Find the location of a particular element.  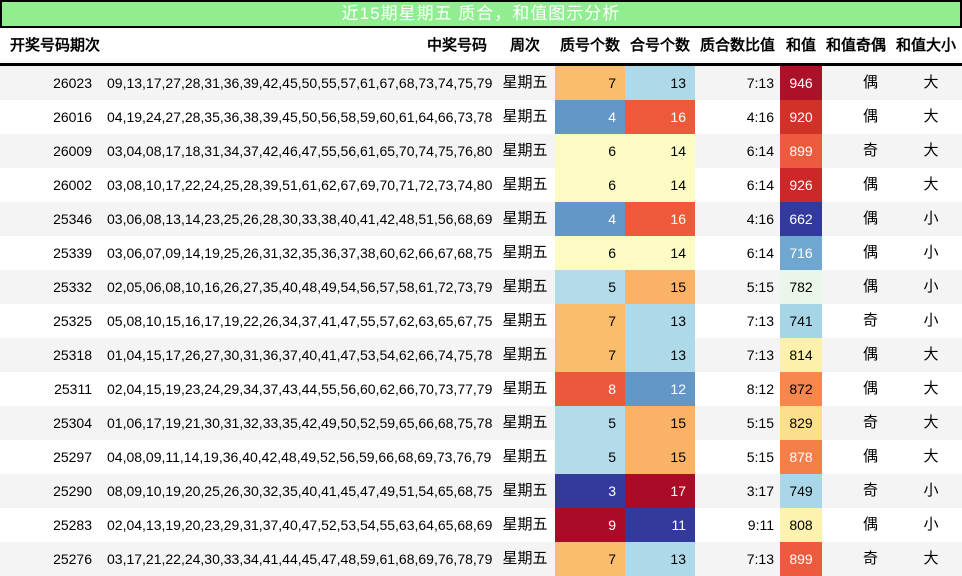

cell-period: 25290 is located at coordinates (72, 491).